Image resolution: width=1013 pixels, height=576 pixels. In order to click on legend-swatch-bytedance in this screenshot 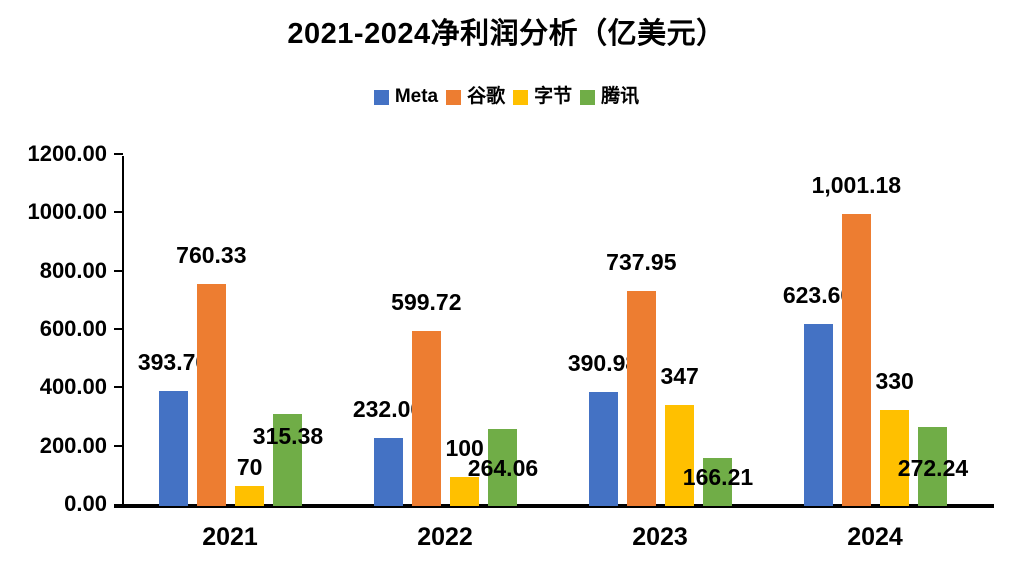, I will do `click(521, 97)`.